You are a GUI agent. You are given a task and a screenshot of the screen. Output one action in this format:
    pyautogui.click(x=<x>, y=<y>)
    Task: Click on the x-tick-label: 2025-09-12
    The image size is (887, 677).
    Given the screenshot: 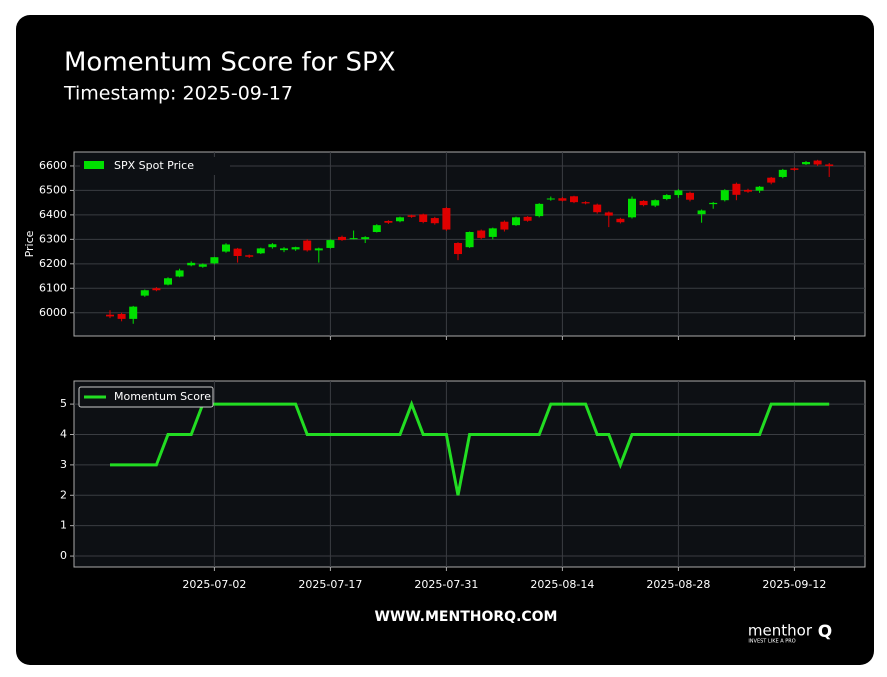 What is the action you would take?
    pyautogui.click(x=794, y=584)
    